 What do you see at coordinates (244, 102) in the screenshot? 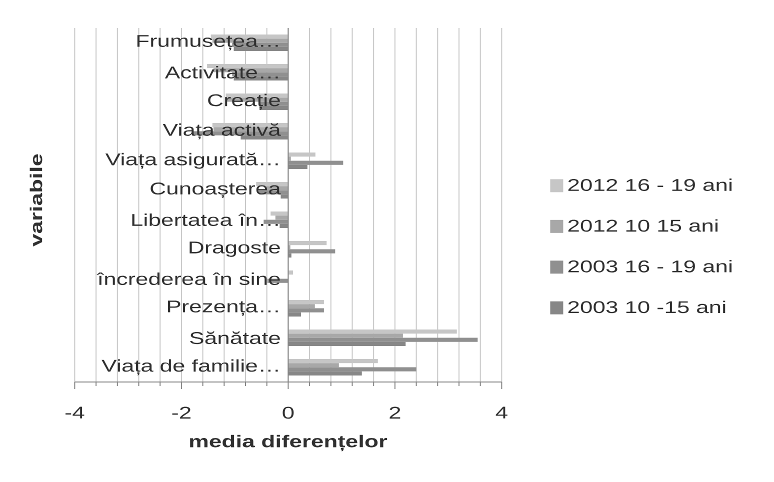
I see `y-tick-label: Creație` at bounding box center [244, 102].